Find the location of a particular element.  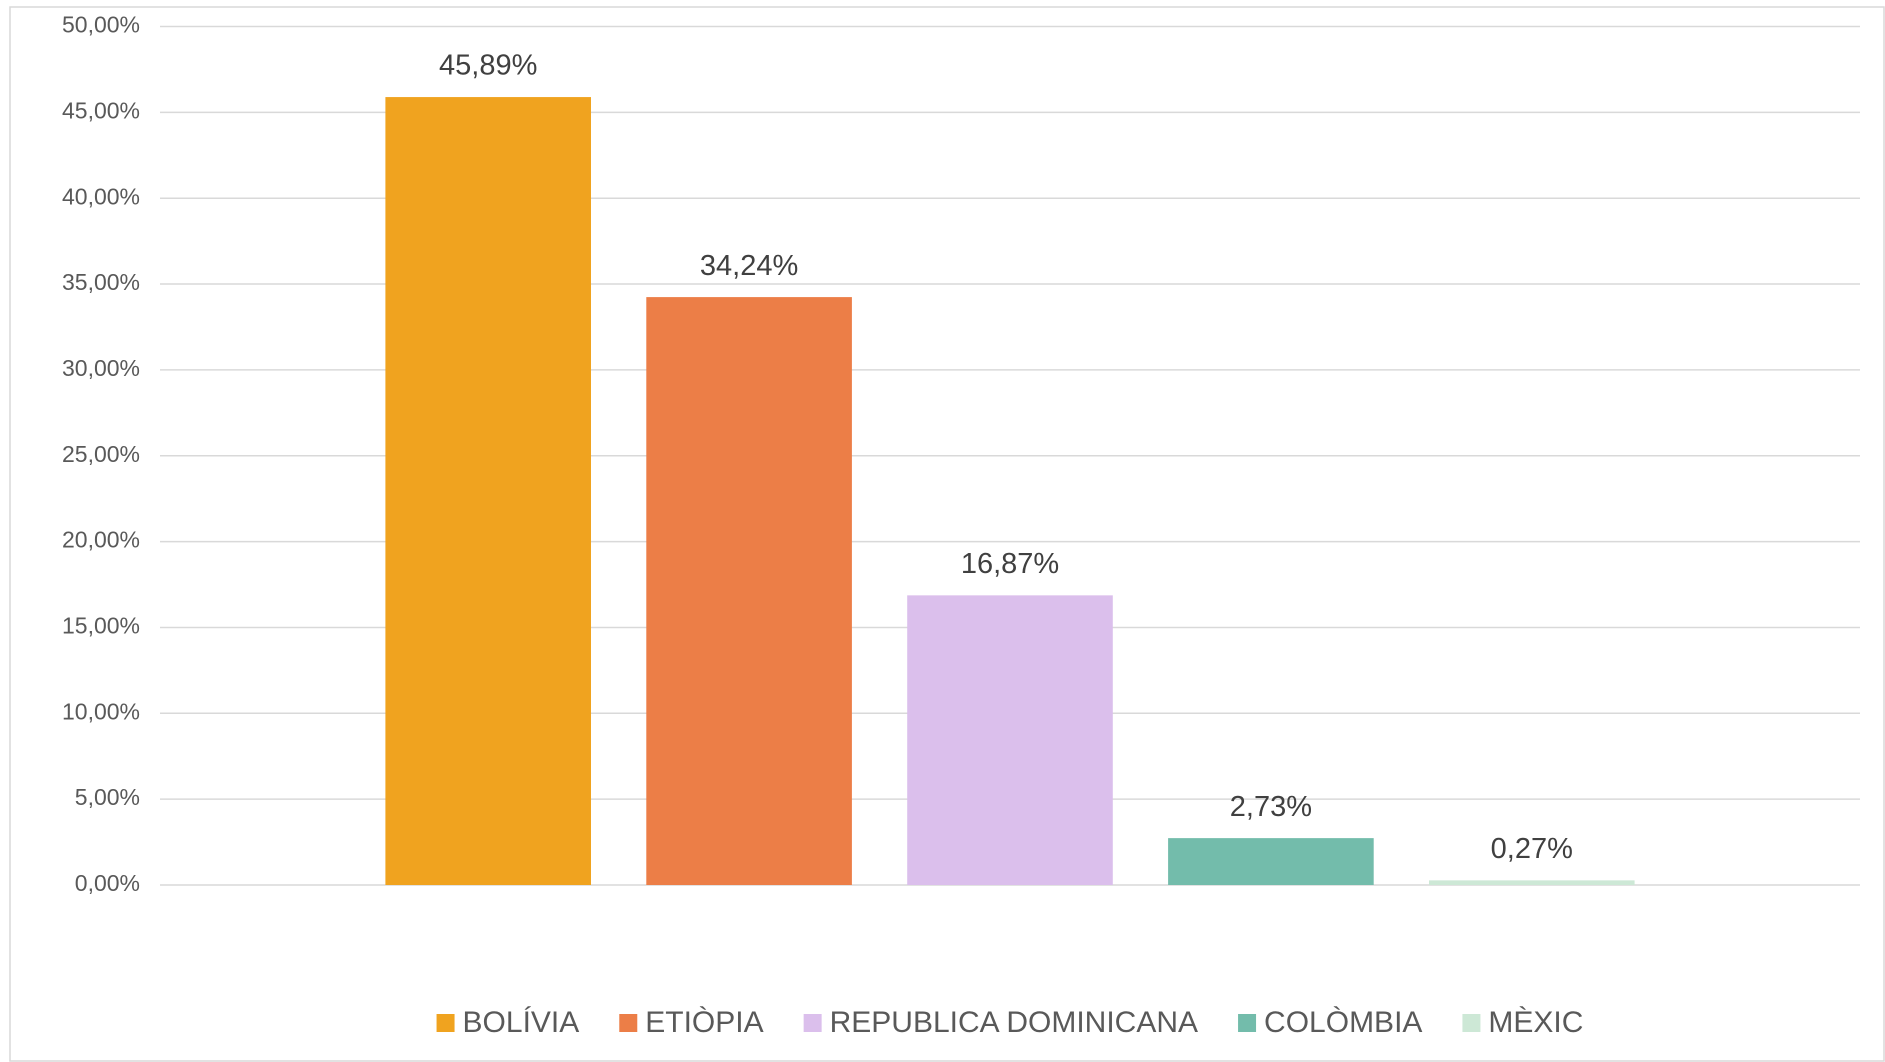

y-tick-label: 5,00% is located at coordinates (107, 797).